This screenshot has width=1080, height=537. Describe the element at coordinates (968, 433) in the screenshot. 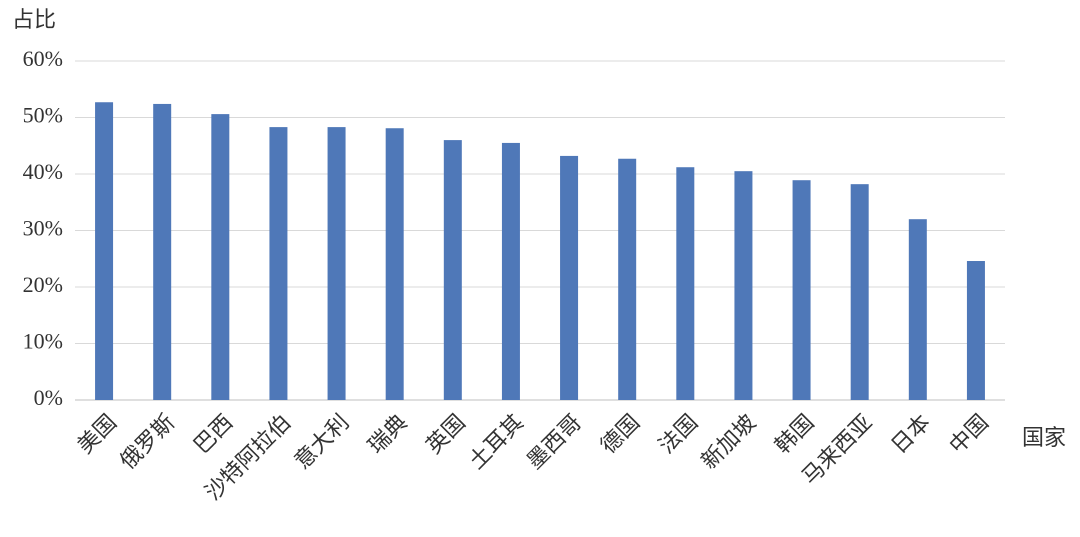

I see `x-tick-label: 中国` at that location.